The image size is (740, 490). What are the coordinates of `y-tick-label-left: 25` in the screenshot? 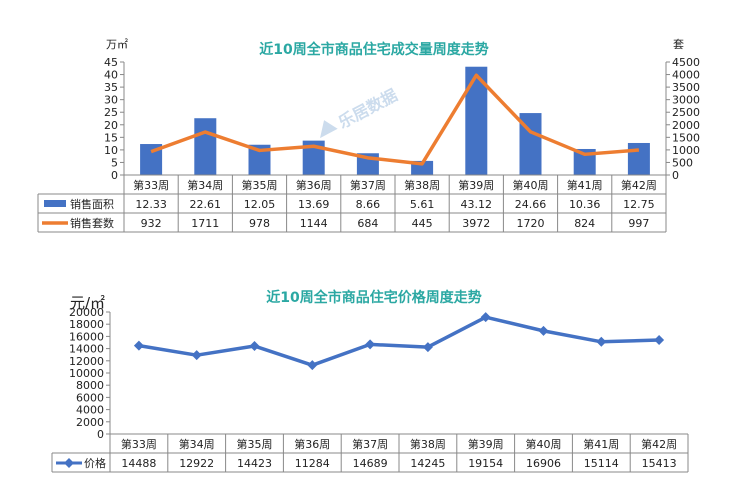 It's located at (111, 112).